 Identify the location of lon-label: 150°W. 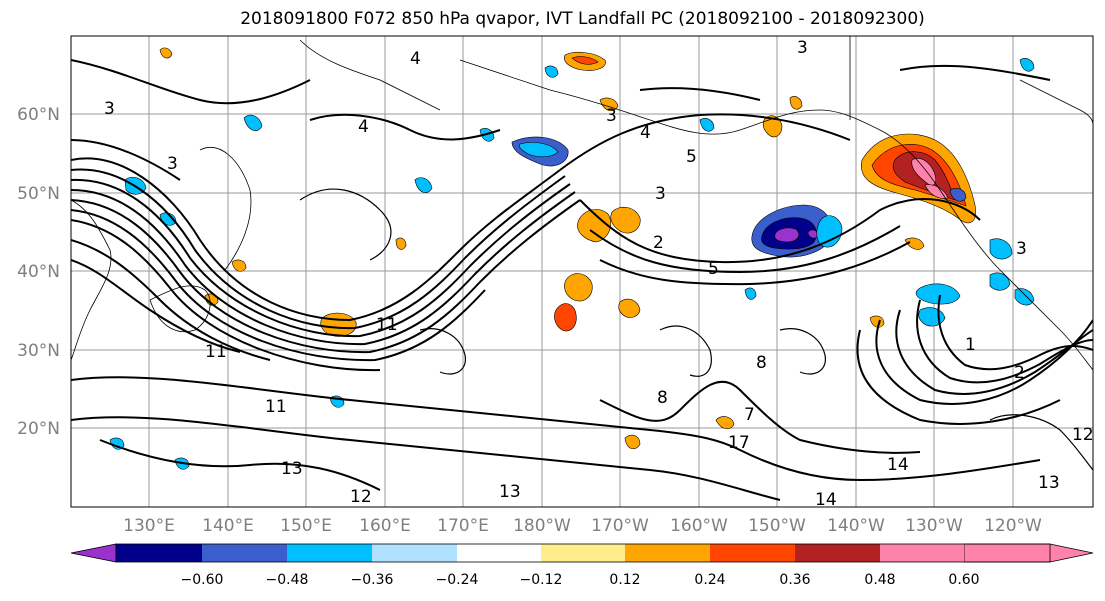
(777, 526).